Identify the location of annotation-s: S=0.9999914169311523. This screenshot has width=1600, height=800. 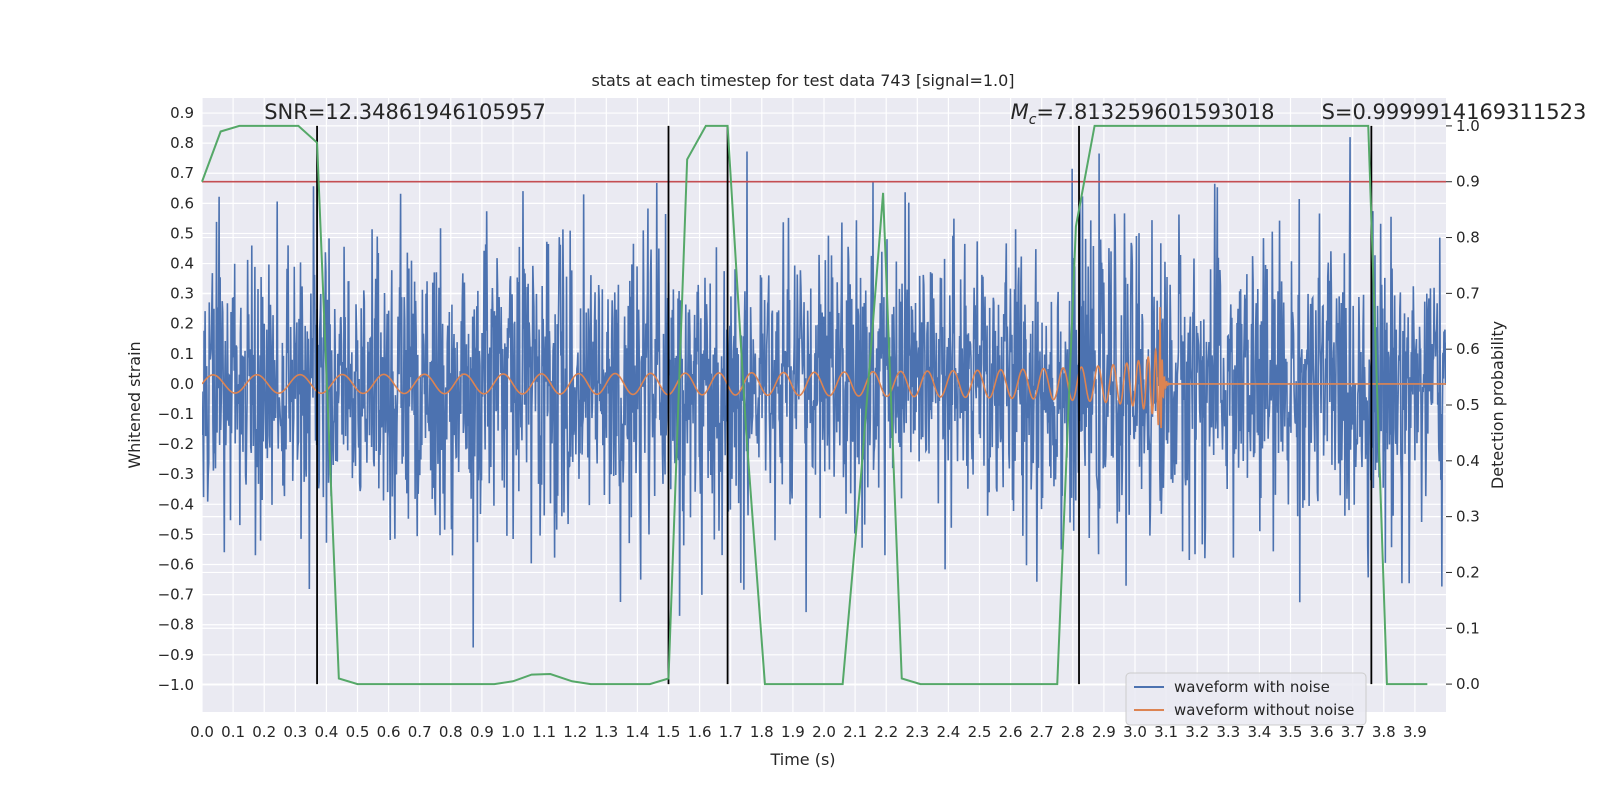
(1454, 112).